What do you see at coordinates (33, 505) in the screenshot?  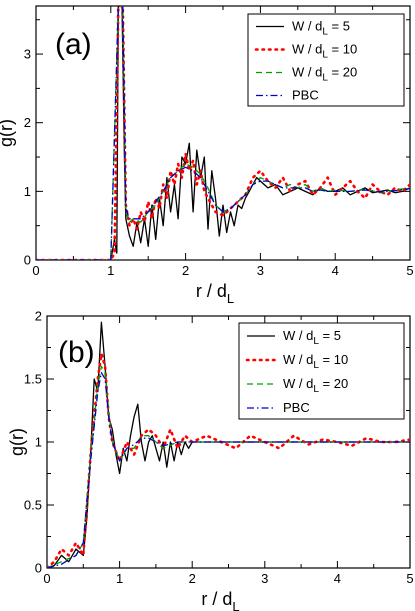 I see `y-tick-label: 0.5` at bounding box center [33, 505].